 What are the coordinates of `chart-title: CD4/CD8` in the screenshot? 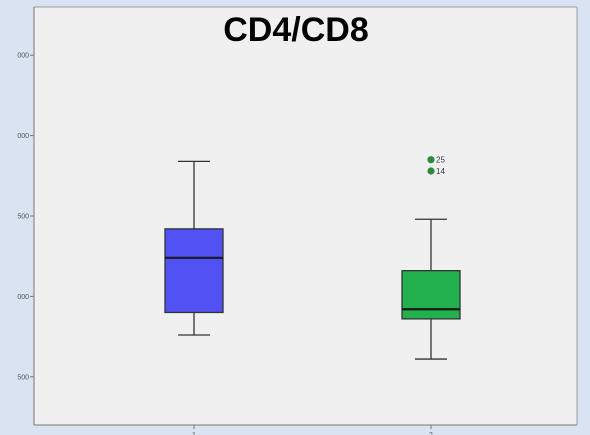 It's located at (295, 30).